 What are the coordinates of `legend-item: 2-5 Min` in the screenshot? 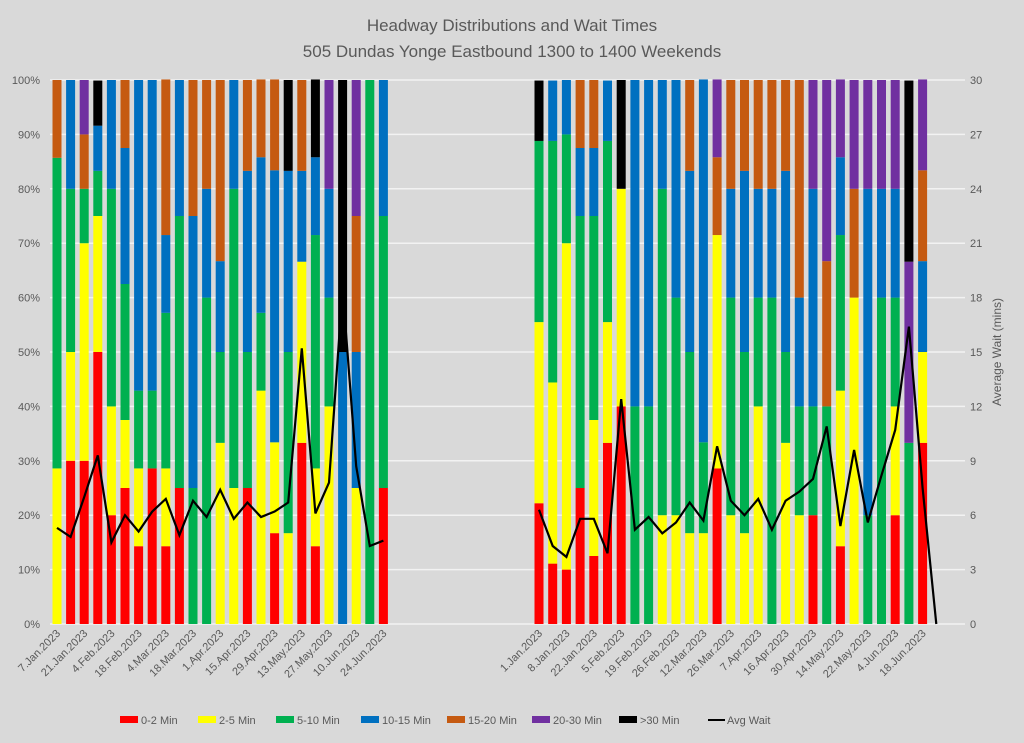 It's located at (227, 721).